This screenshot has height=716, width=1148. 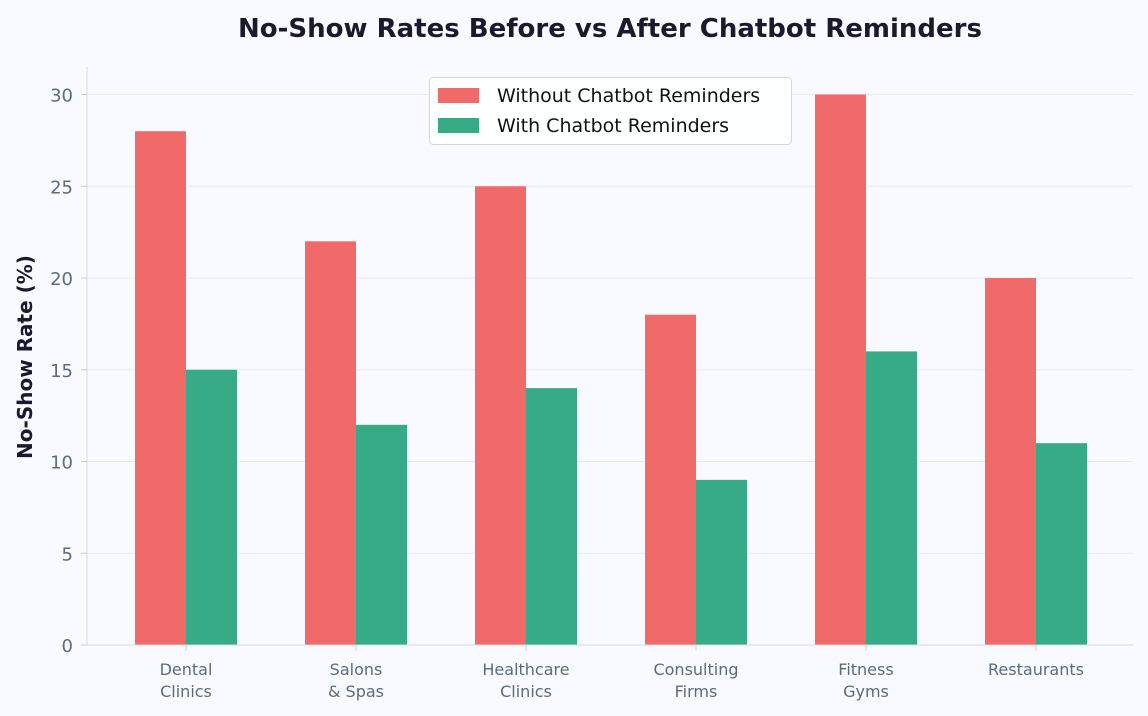 I want to click on y-tick-label: 15, so click(x=61, y=371).